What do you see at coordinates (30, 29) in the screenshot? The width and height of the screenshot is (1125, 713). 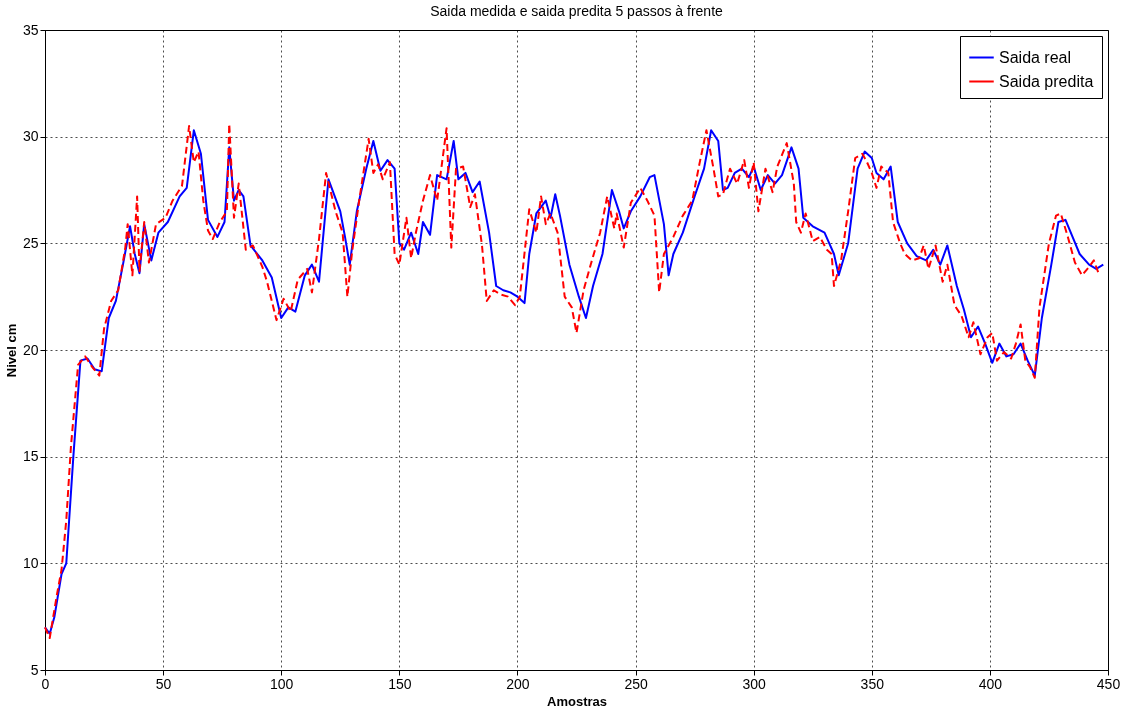 I see `y-tick-label: 35` at bounding box center [30, 29].